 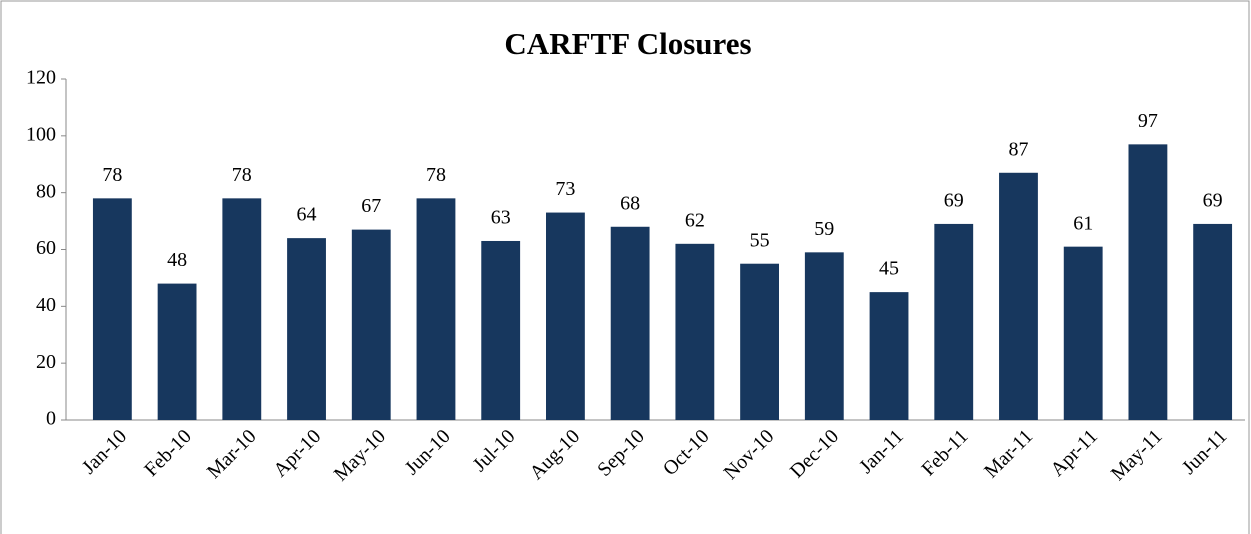 I want to click on data-label: 68, so click(x=630, y=203).